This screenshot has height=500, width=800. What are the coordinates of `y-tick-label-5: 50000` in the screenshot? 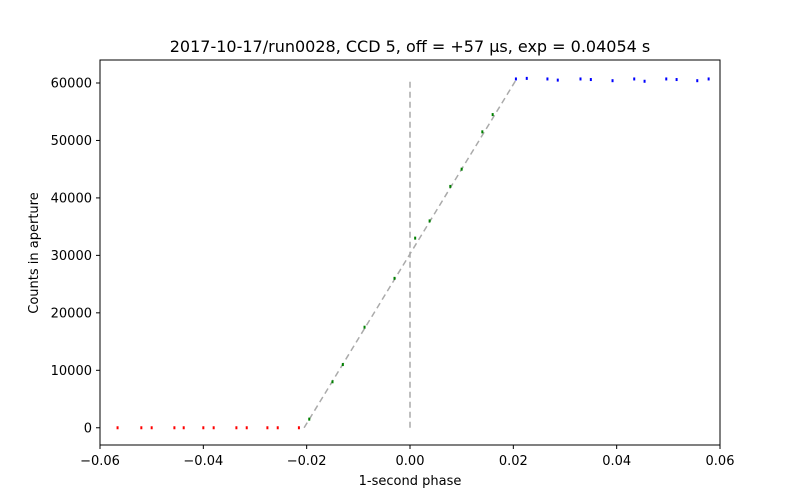 It's located at (71, 141).